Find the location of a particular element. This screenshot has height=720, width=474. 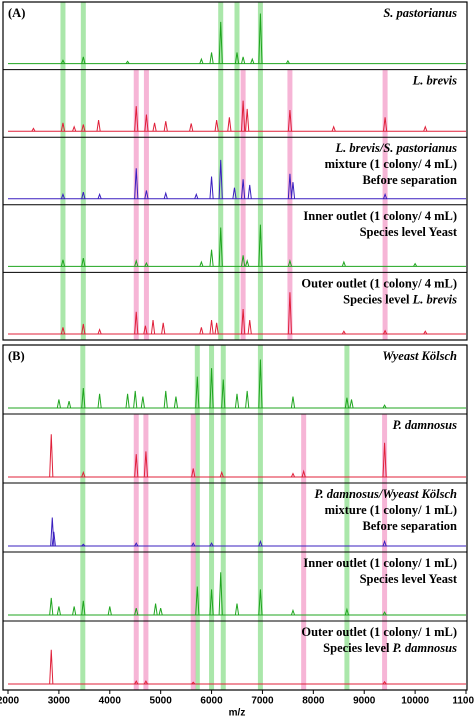

label-segment: S. pastorianus is located at coordinates (420, 13).